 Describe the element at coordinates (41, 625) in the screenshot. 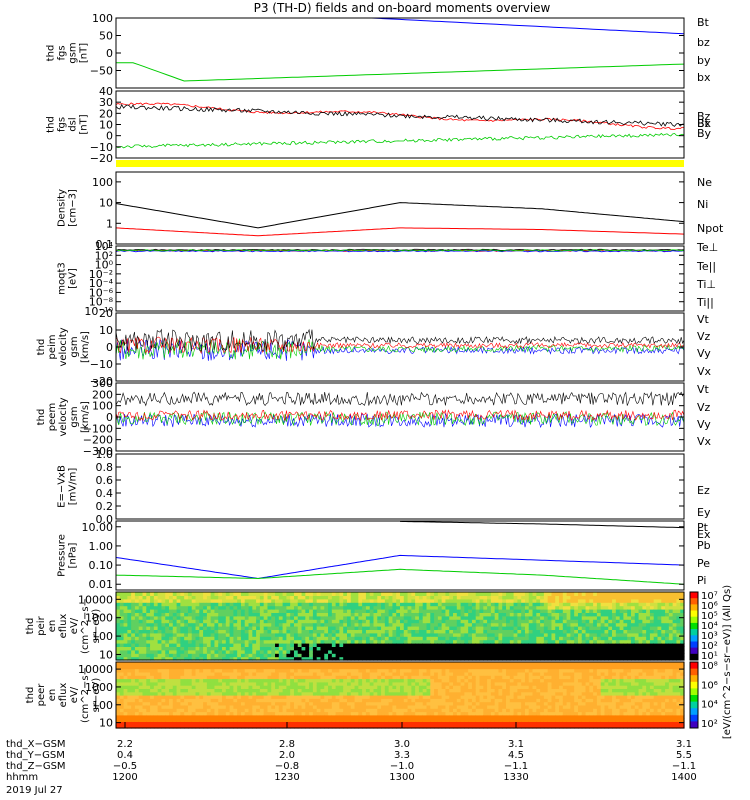

I see `y-axis-label: peir` at that location.